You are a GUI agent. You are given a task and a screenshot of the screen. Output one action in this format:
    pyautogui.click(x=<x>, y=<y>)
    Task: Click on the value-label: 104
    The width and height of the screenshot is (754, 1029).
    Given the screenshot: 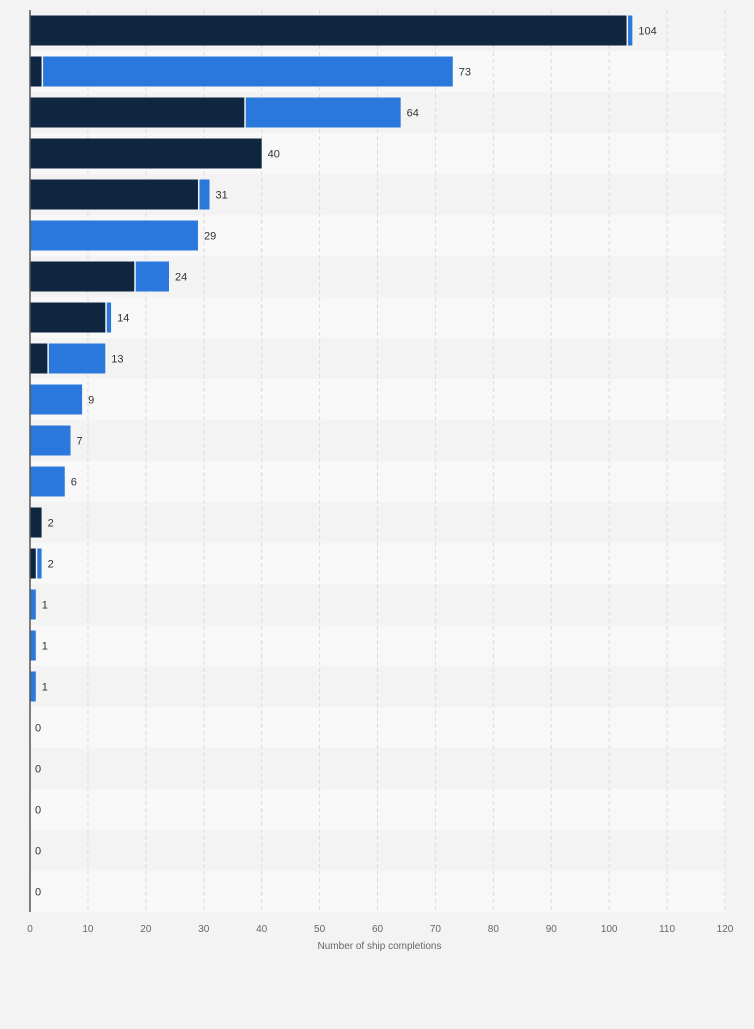 What is the action you would take?
    pyautogui.click(x=647, y=32)
    